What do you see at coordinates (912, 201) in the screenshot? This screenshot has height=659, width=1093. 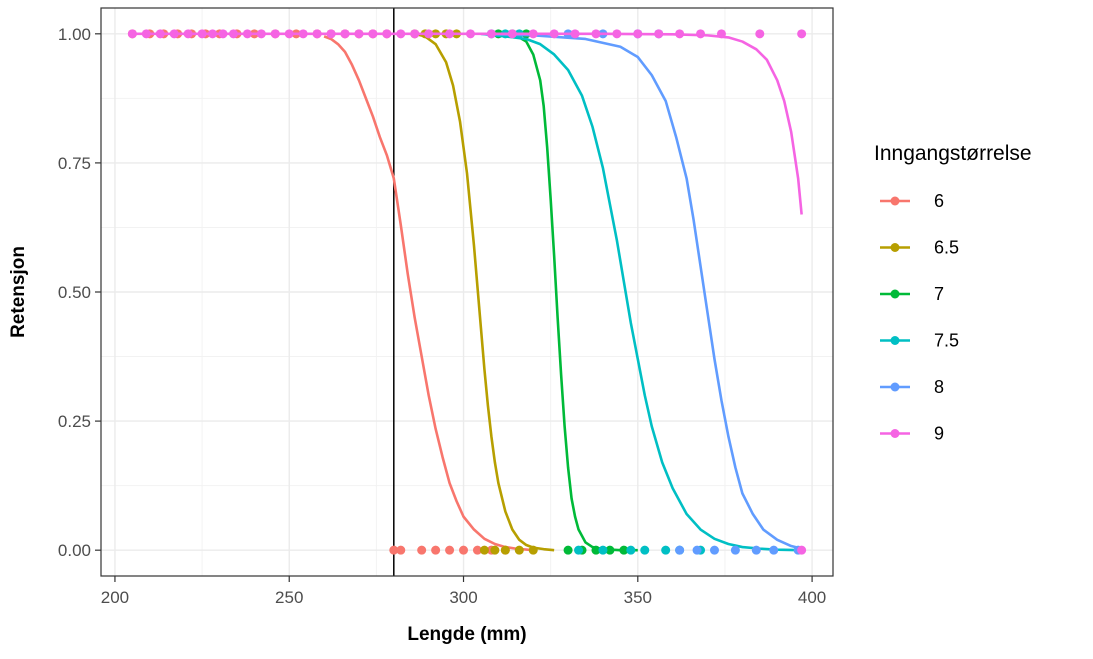 I see `legend-item: 6` at bounding box center [912, 201].